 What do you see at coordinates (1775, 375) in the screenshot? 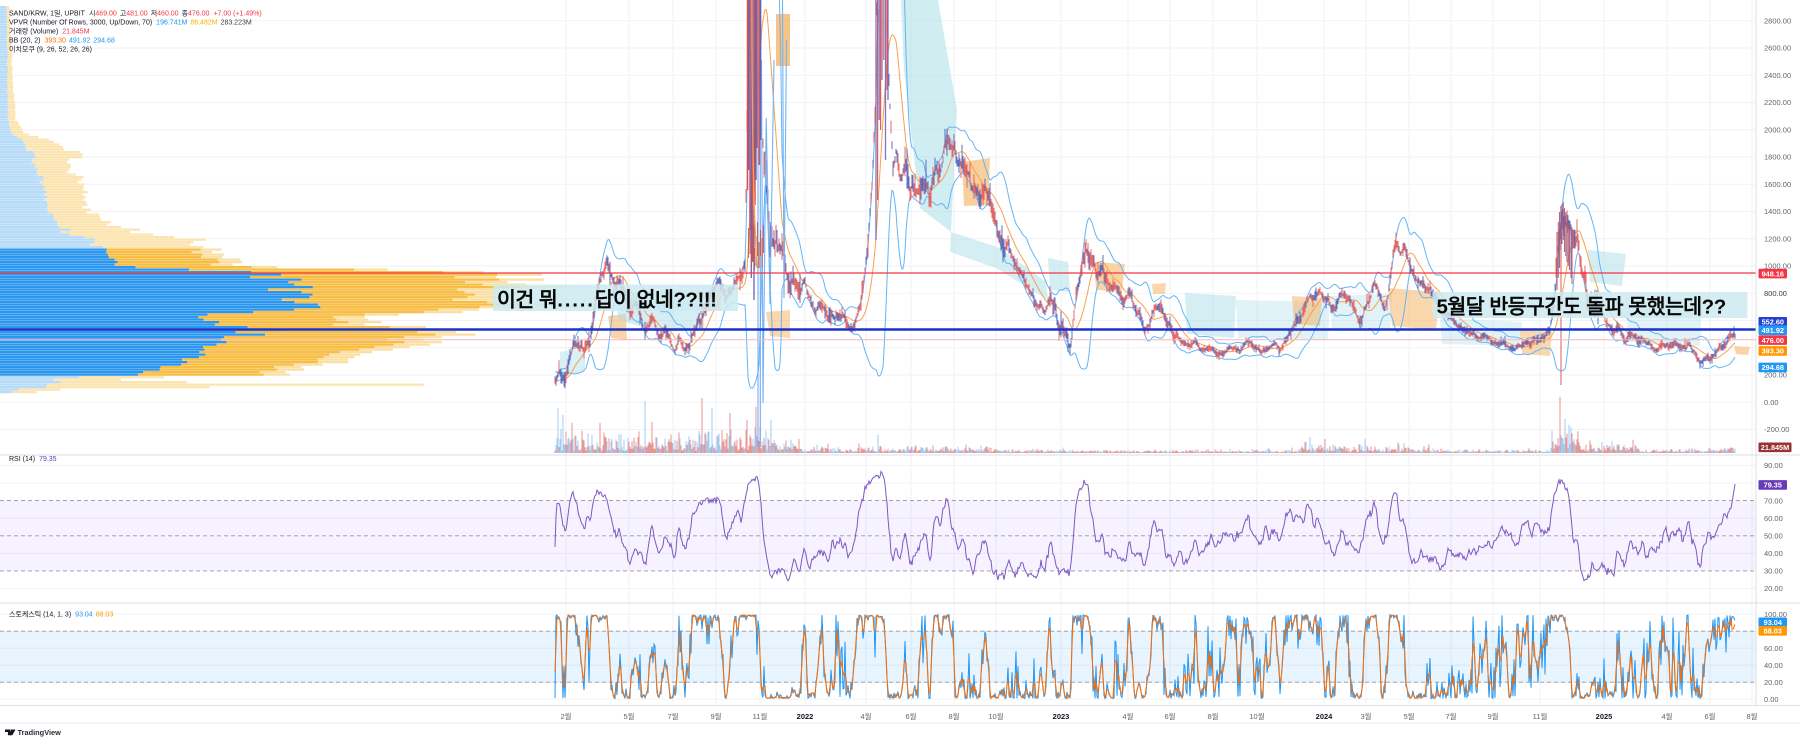
I see `svg-text: 200.00` at bounding box center [1775, 375].